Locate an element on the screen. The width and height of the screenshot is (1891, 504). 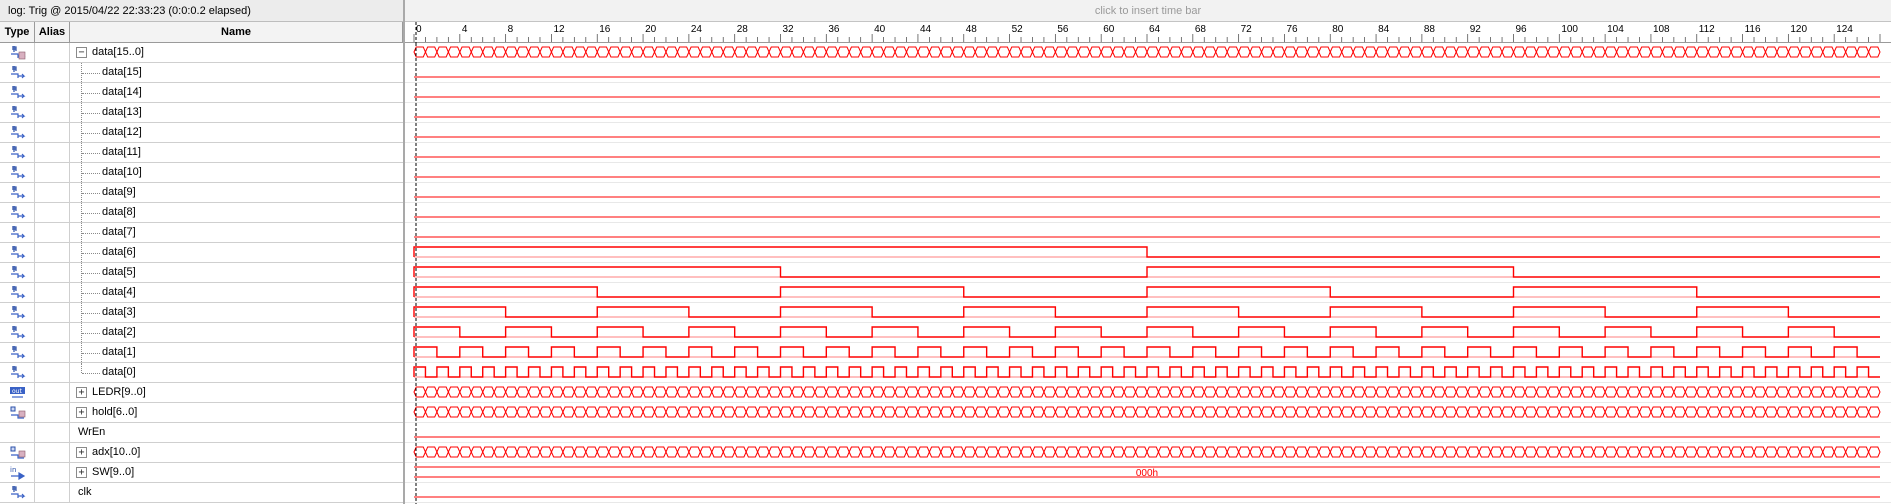
ruler-tick-label: 40 is located at coordinates (880, 29).